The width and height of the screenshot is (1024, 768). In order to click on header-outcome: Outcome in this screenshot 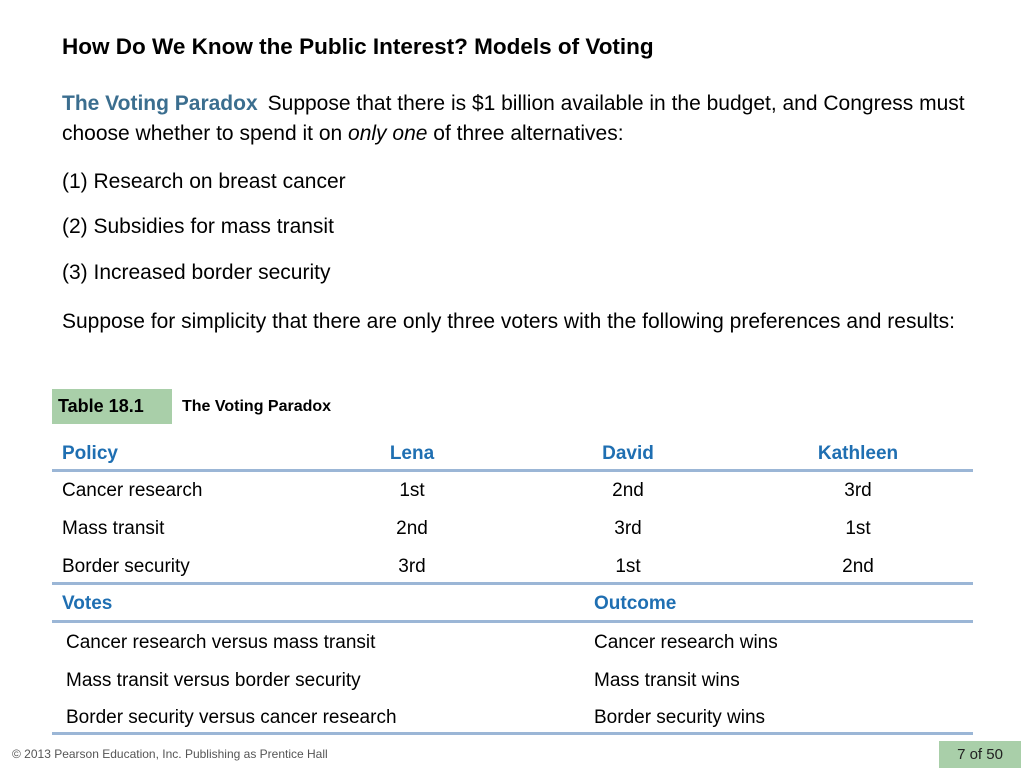, I will do `click(635, 603)`.